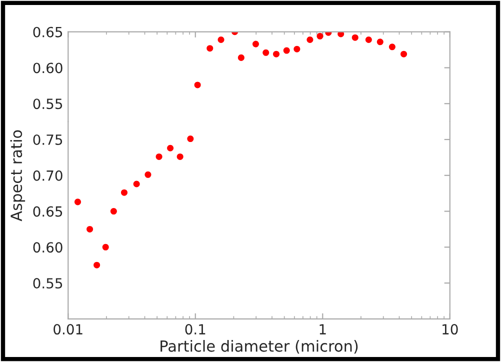  I want to click on x-tick-label: 0.1, so click(195, 329).